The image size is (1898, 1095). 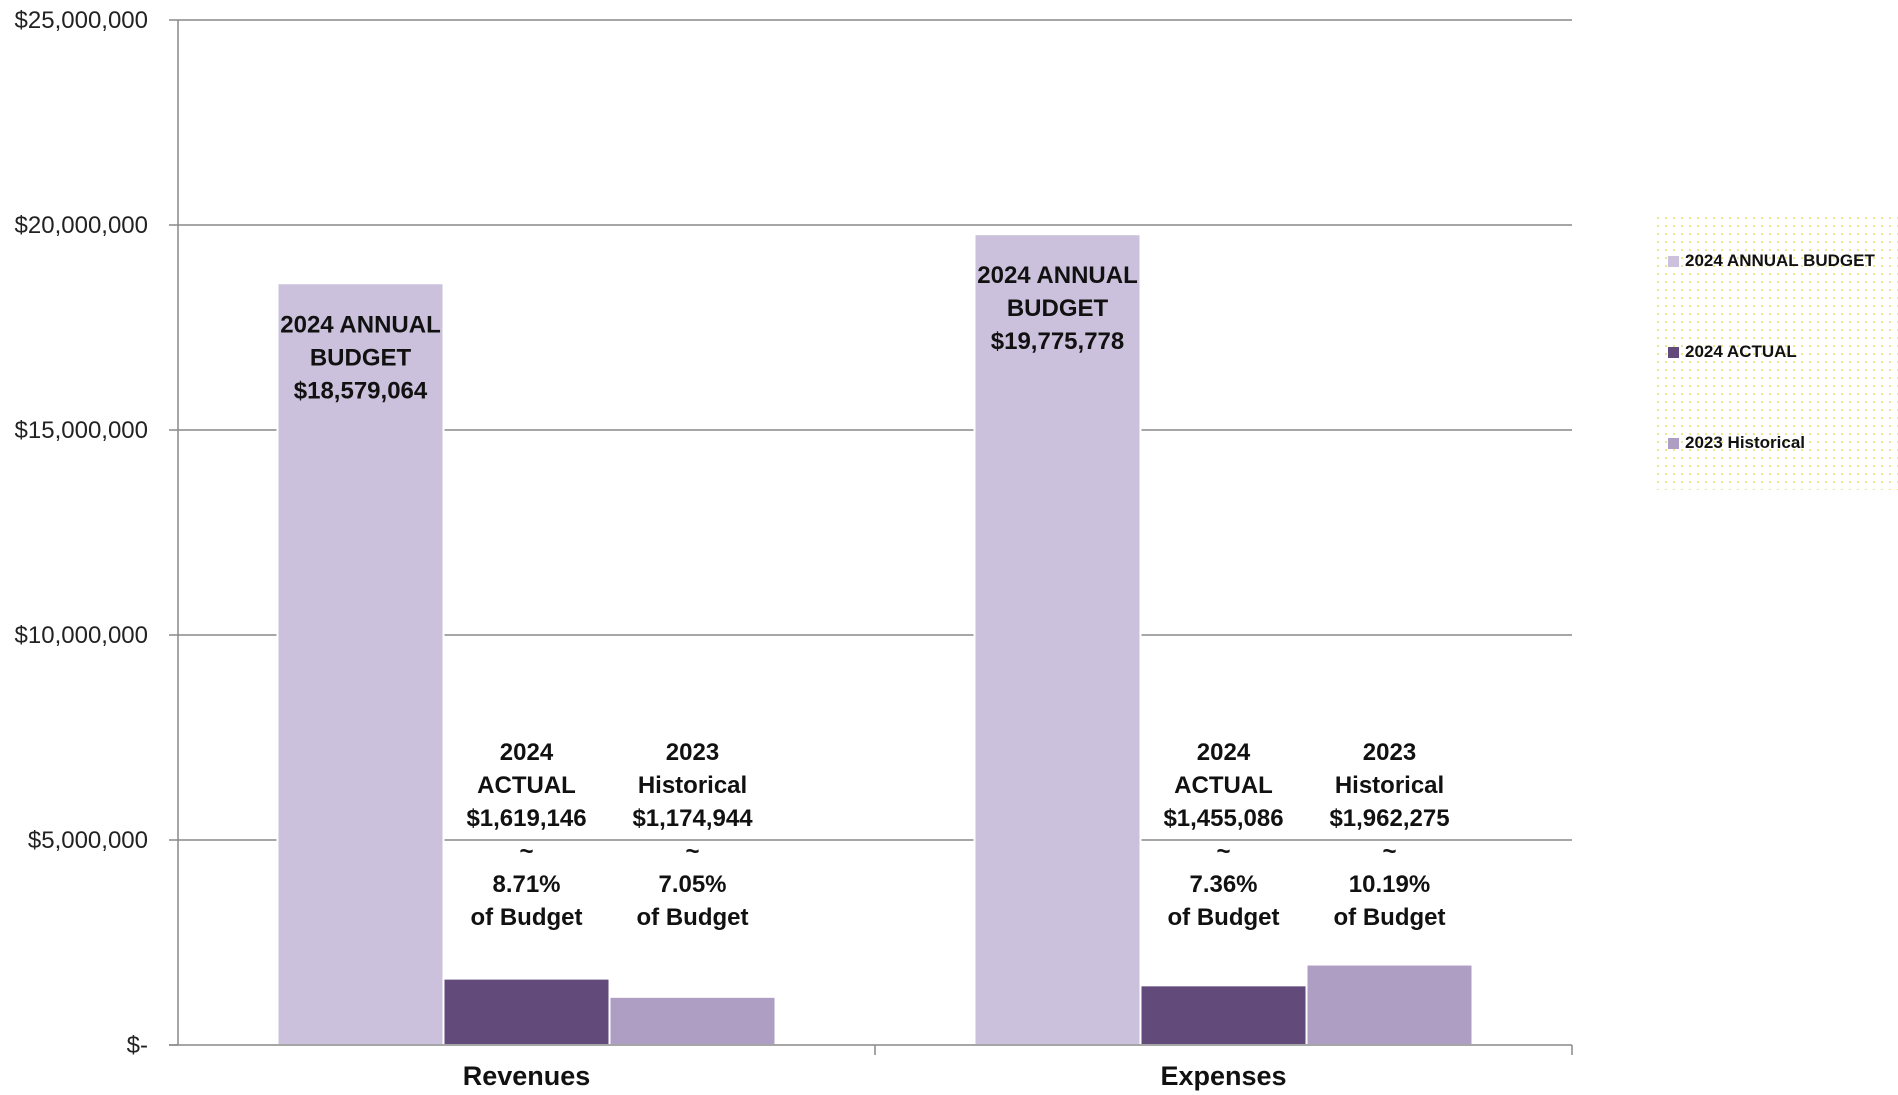 What do you see at coordinates (526, 884) in the screenshot?
I see `data-label: 8.71%` at bounding box center [526, 884].